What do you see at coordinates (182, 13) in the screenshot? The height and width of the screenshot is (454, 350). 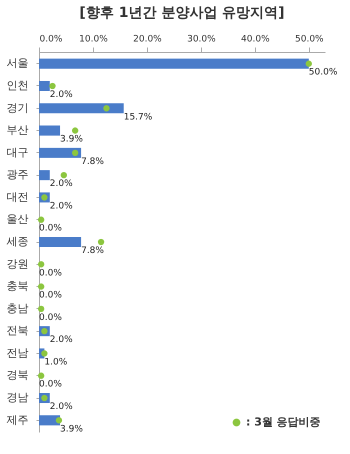 I see `chart-title: [향후 1년간 분양사업 유망지역]` at bounding box center [182, 13].